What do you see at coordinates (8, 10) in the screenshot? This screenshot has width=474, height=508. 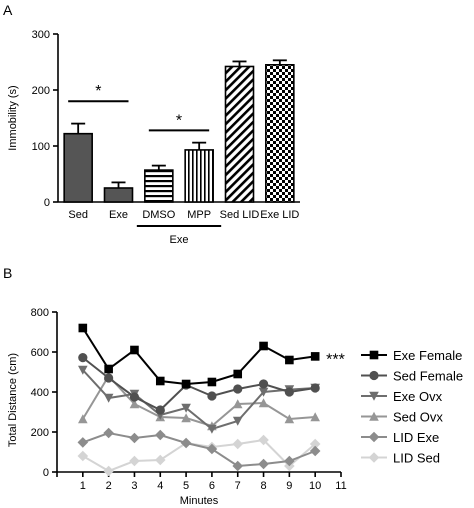 I see `panel-a-letter: A` at bounding box center [8, 10].